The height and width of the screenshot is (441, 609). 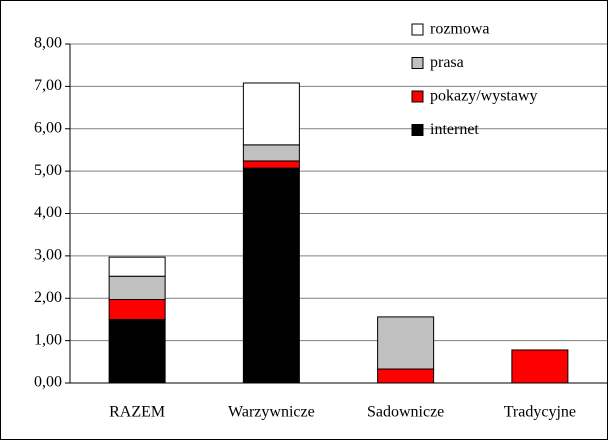 I want to click on y-tick-label: 2,00, so click(x=48, y=297).